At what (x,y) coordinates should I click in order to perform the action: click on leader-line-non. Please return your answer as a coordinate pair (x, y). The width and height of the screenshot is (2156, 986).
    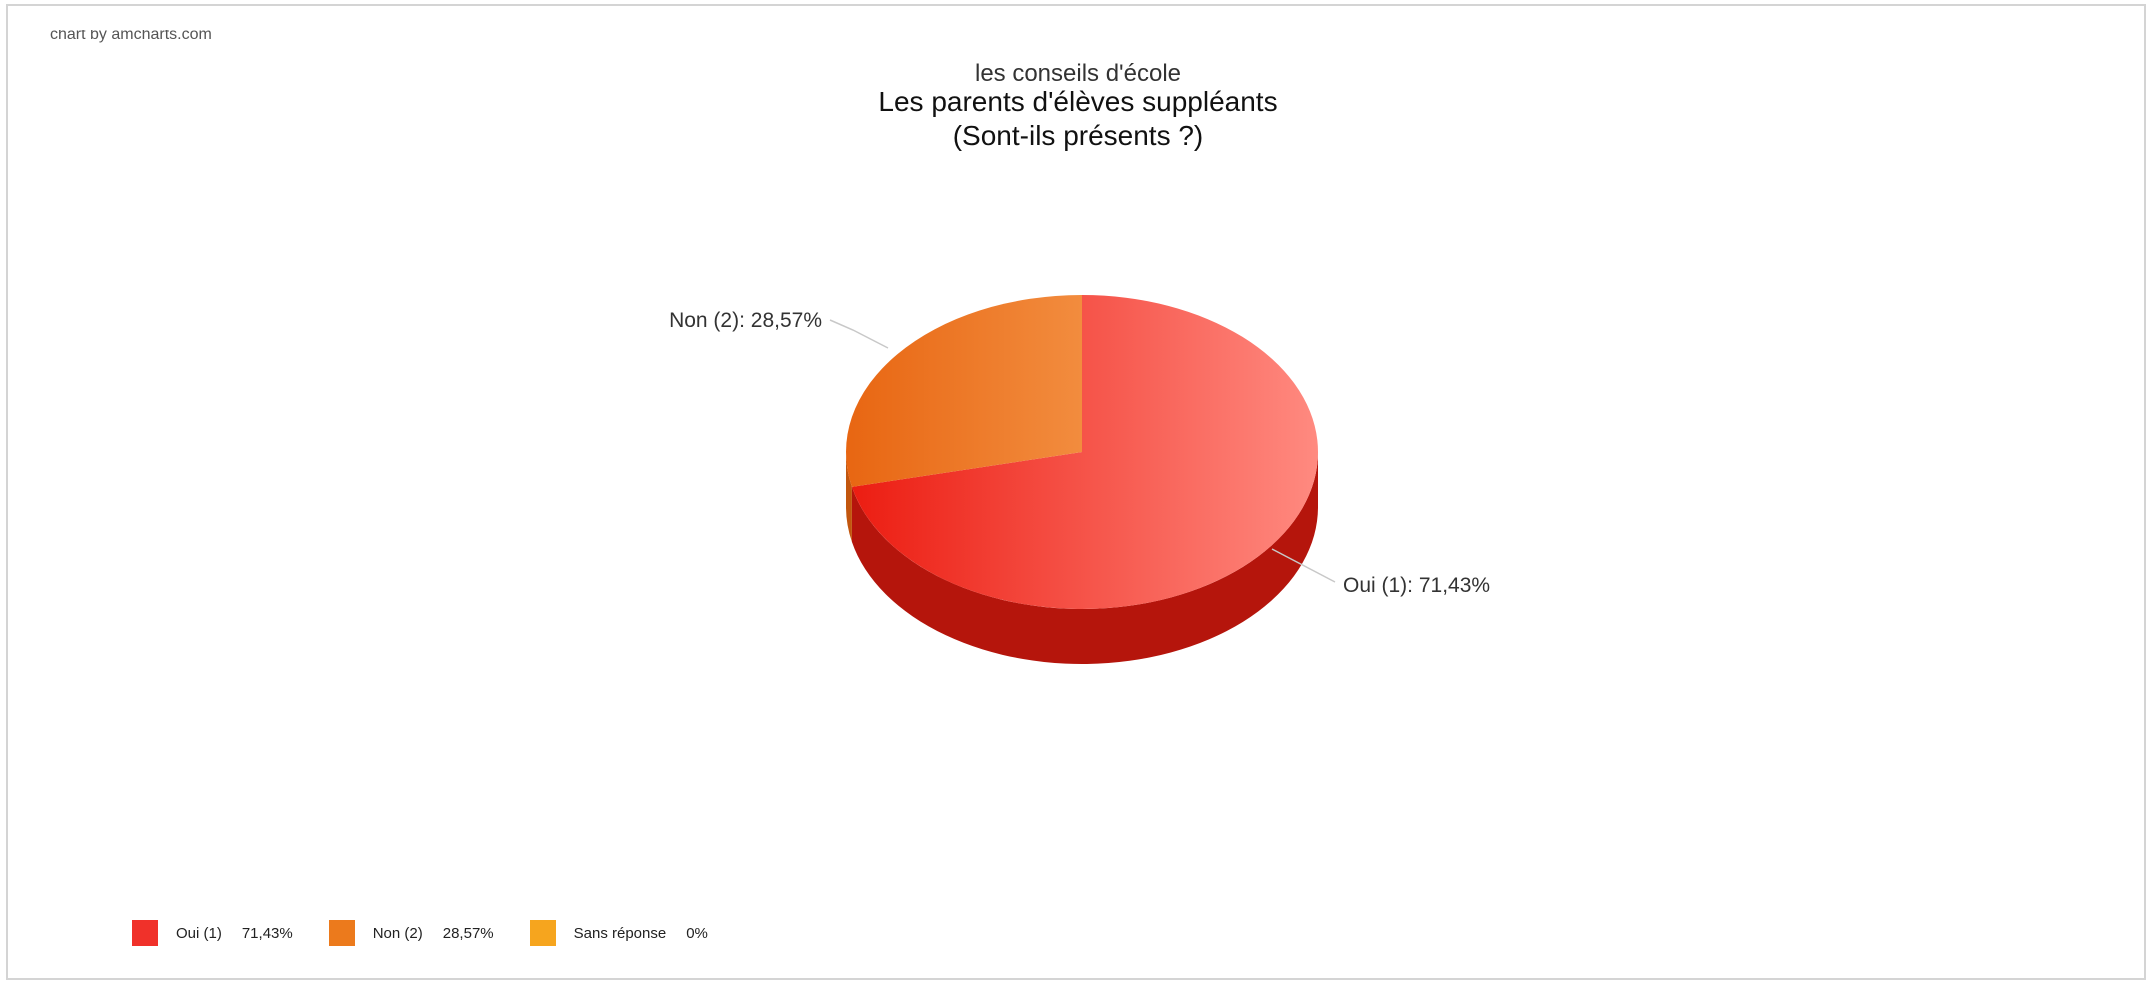
    Looking at the image, I should click on (859, 334).